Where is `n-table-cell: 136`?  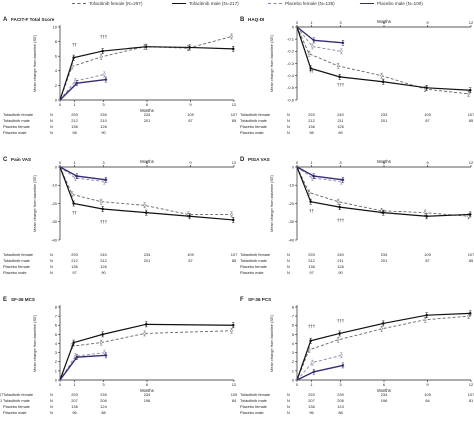 n-table-cell: 136 is located at coordinates (74, 126).